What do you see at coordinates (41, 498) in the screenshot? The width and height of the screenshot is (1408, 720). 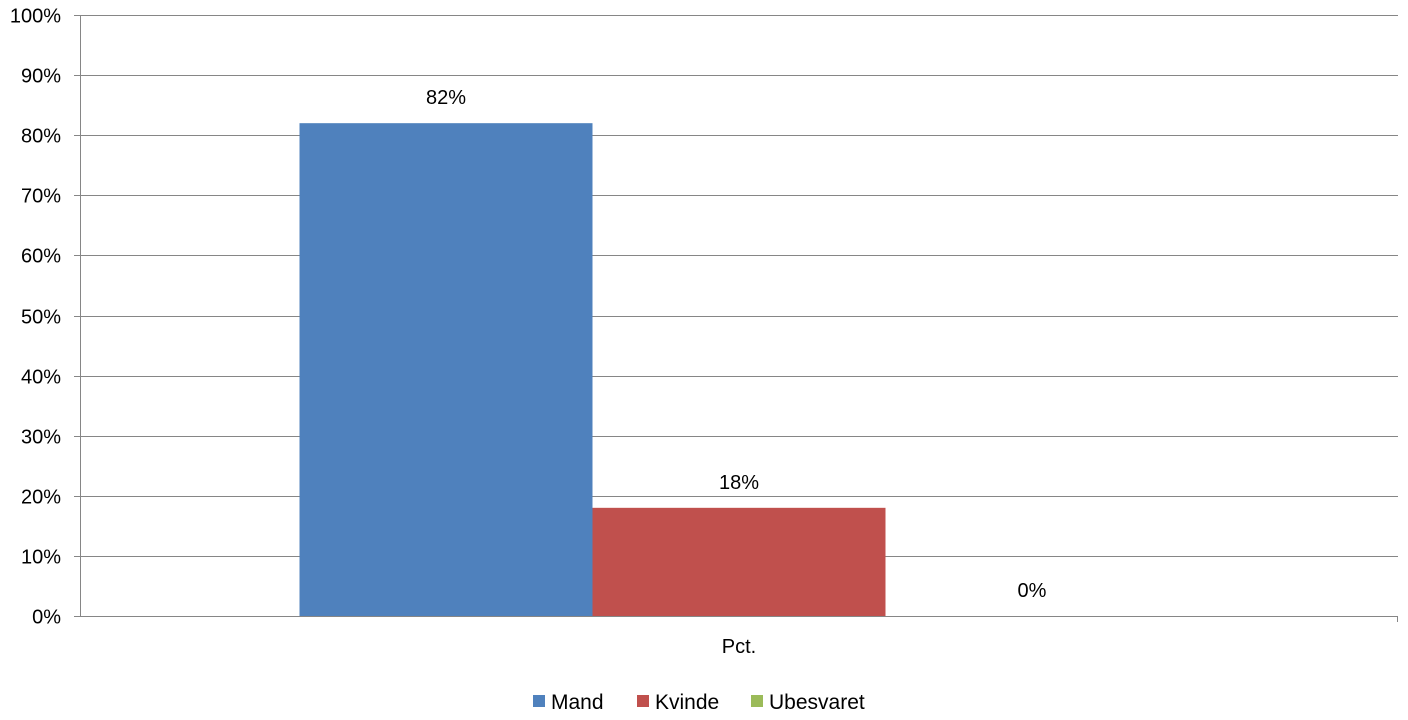 I see `y-tick-label: 20%` at bounding box center [41, 498].